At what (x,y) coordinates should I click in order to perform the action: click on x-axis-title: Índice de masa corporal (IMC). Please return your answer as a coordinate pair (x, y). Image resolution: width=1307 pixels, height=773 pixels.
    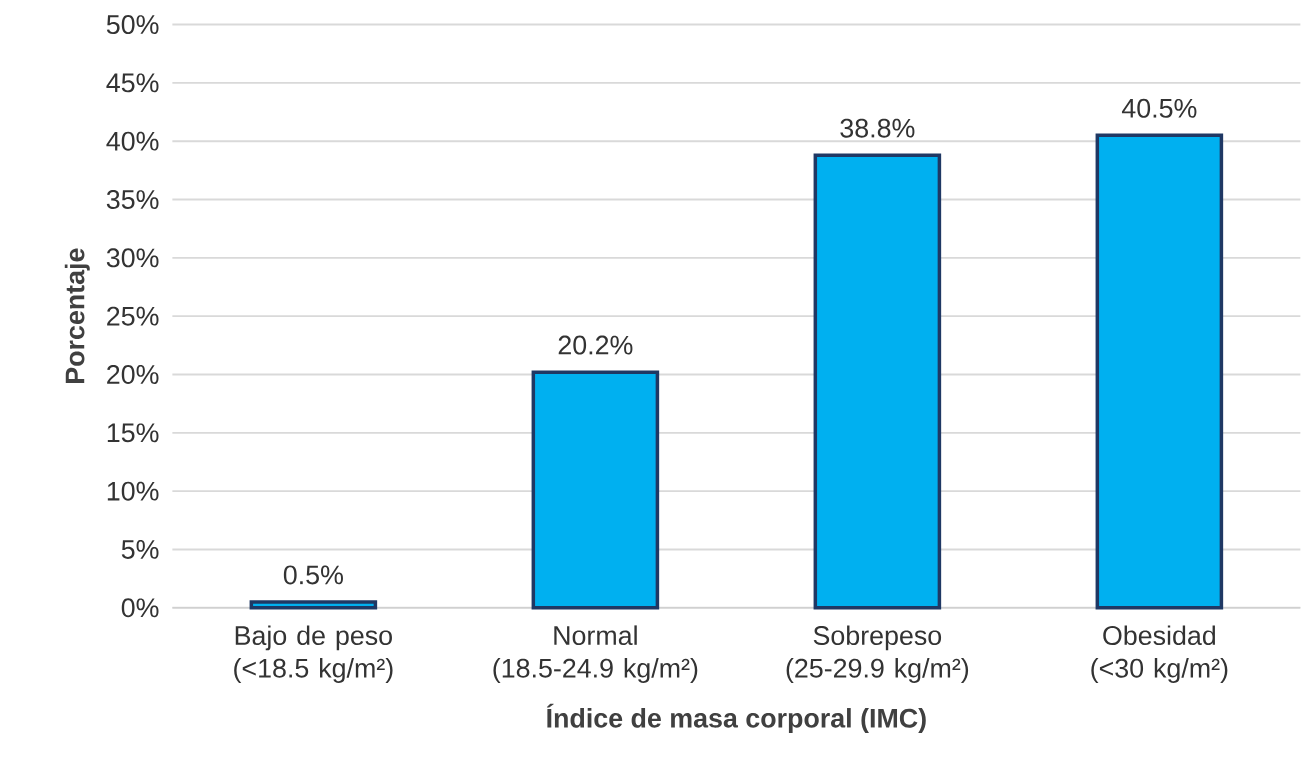
    Looking at the image, I should click on (736, 718).